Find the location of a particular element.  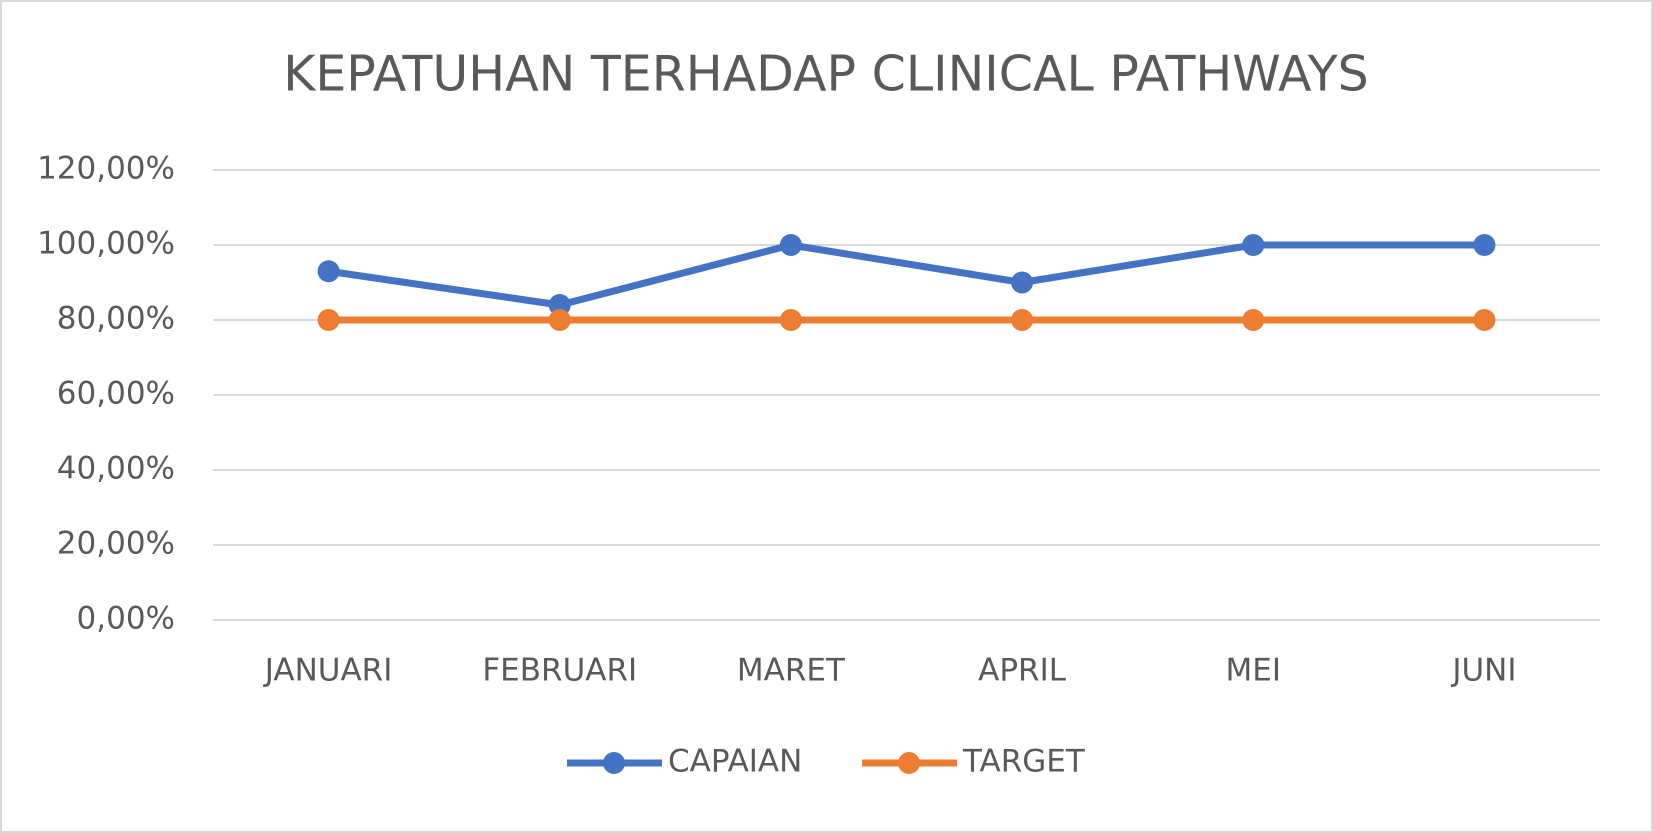

y-tick-label: 0,00% is located at coordinates (126, 619).